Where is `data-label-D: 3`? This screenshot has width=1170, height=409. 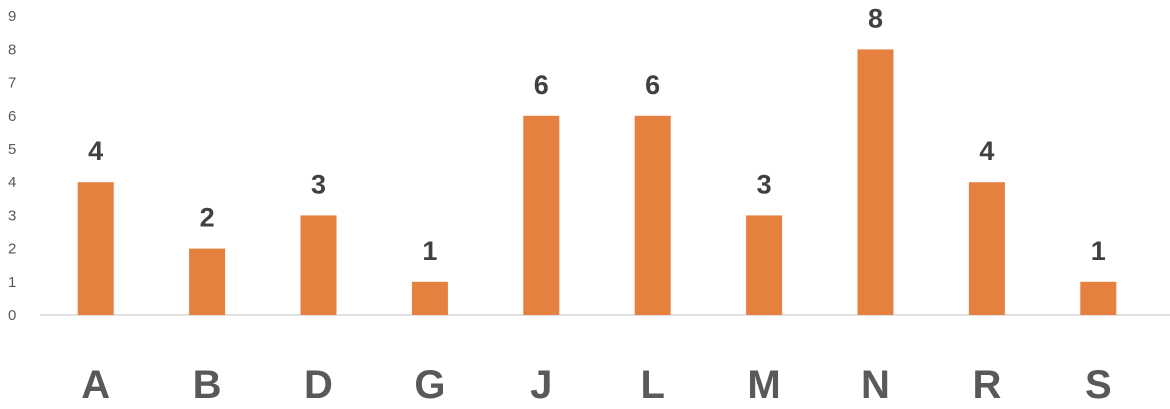 data-label-D: 3 is located at coordinates (318, 184).